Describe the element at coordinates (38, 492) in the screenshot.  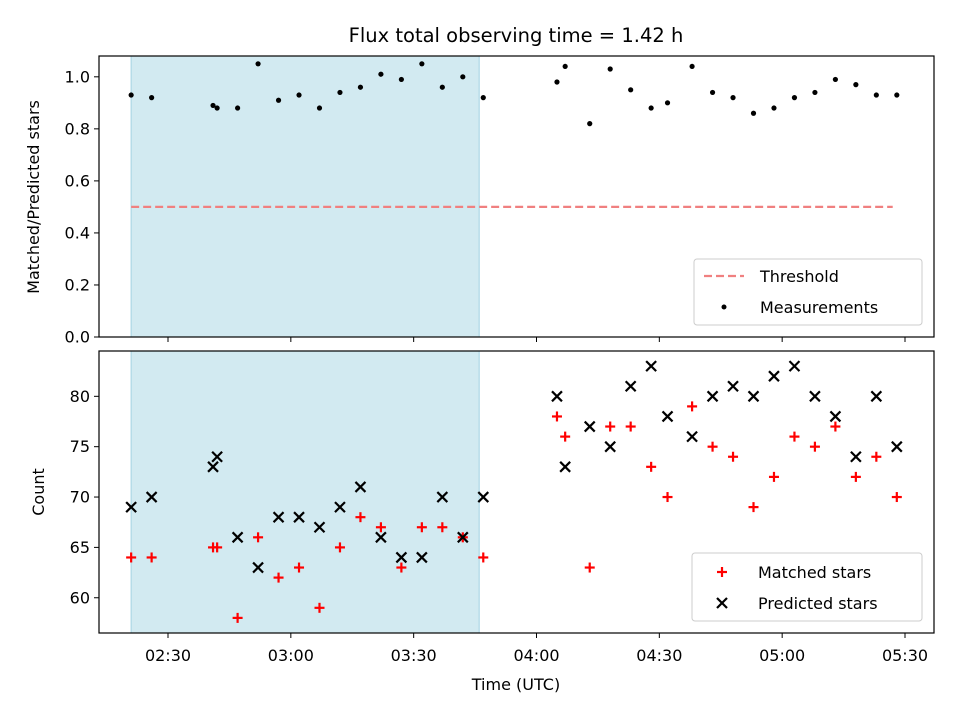
I see `bottom-panel-y-label: Count` at that location.